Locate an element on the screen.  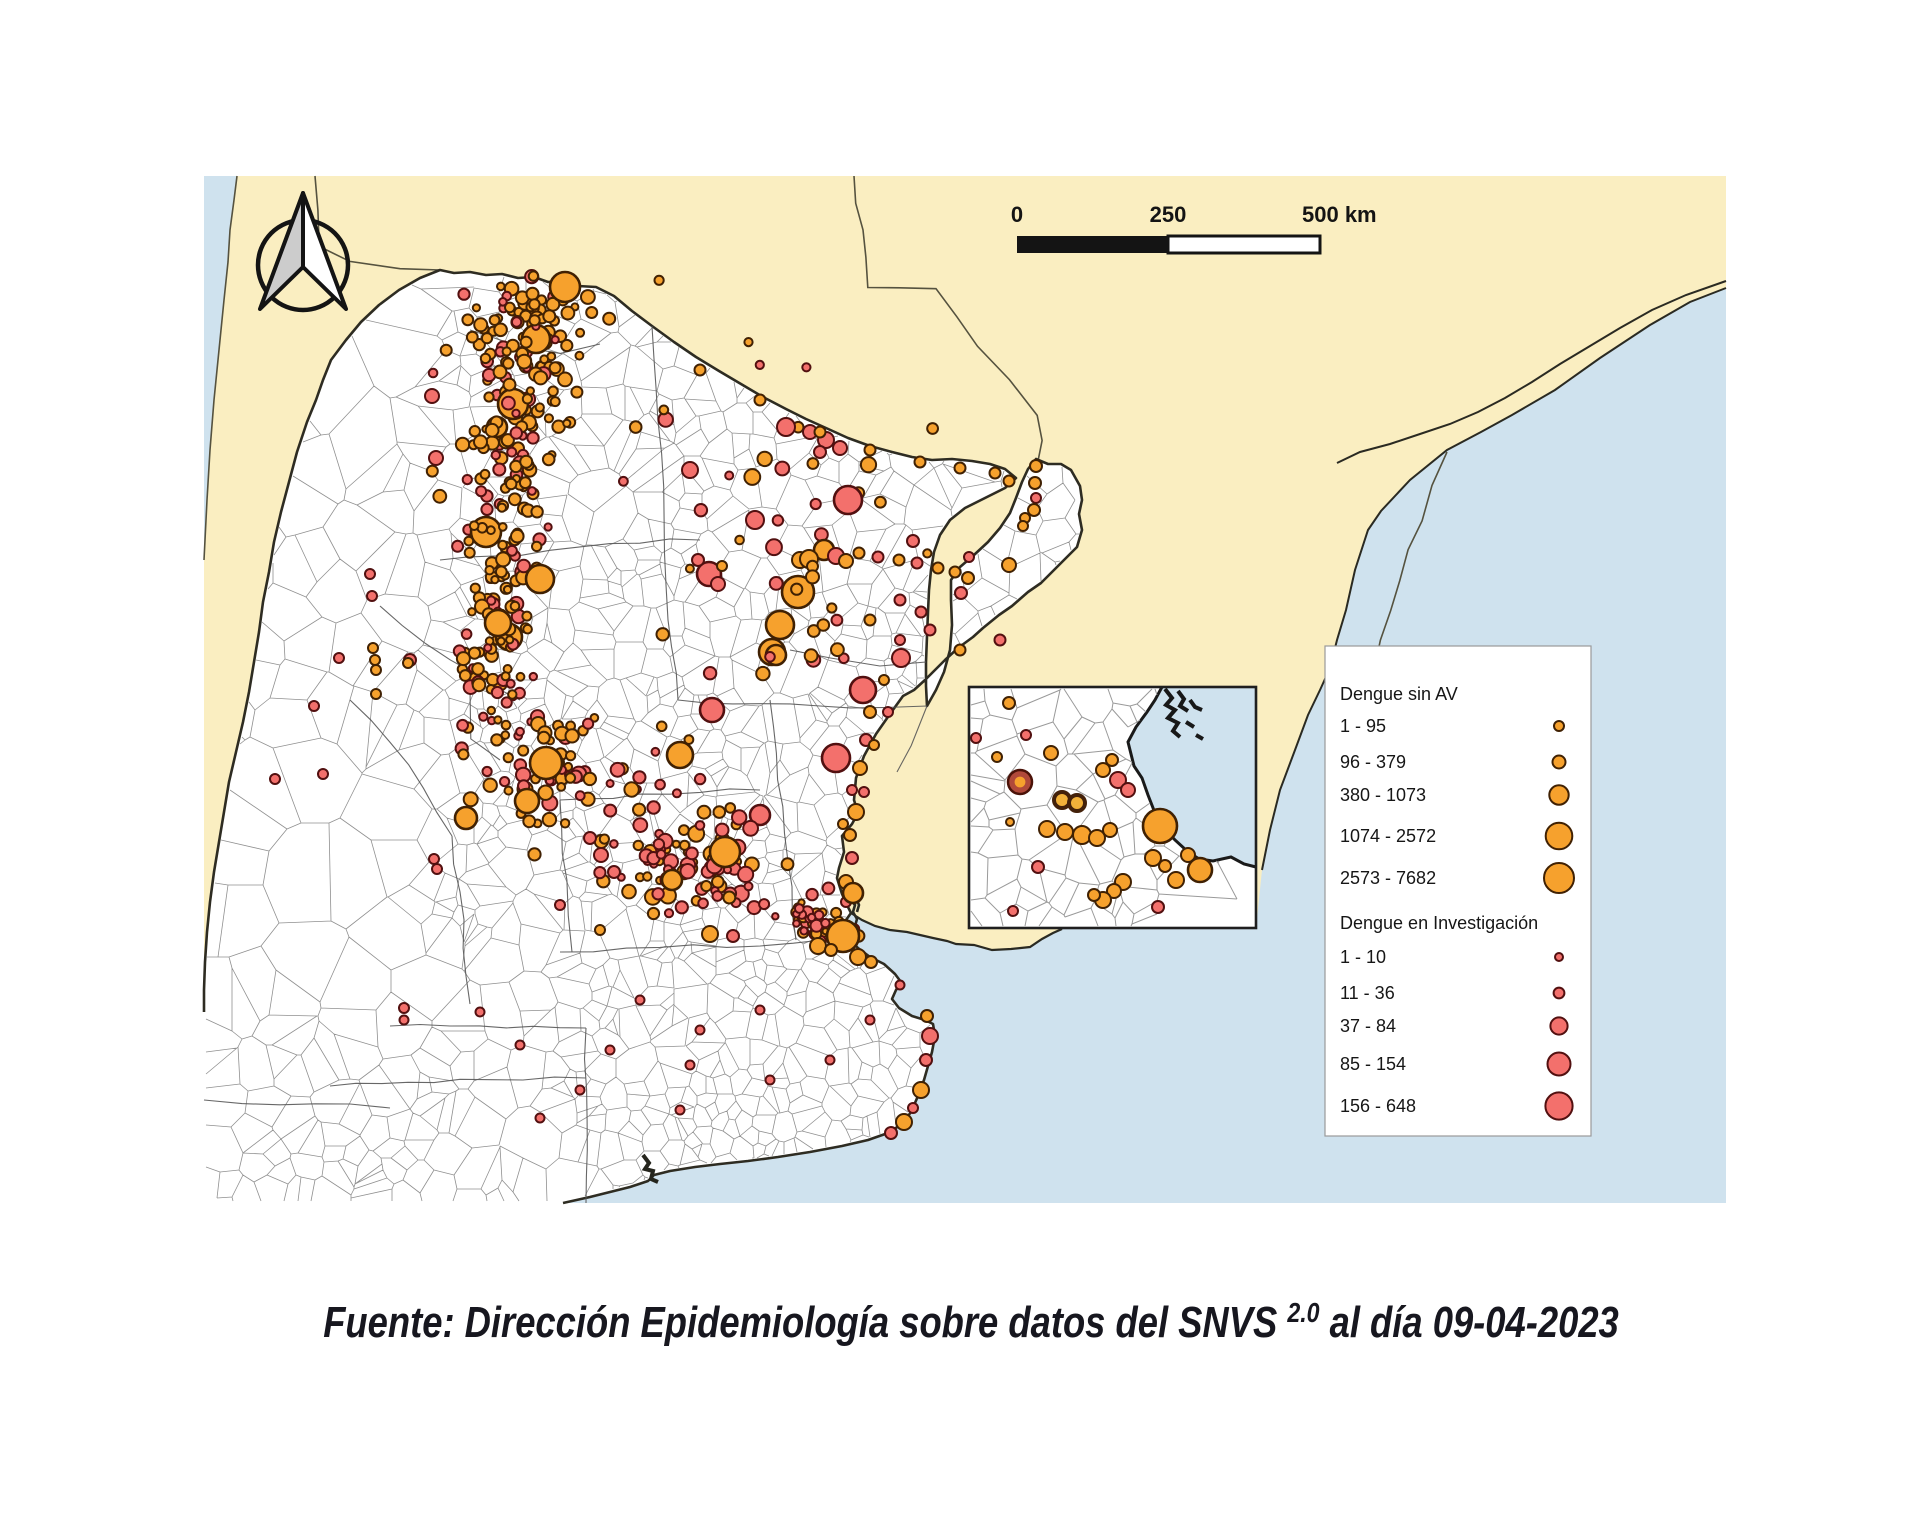
svg-text: Dengue en Investigación is located at coordinates (1439, 923).